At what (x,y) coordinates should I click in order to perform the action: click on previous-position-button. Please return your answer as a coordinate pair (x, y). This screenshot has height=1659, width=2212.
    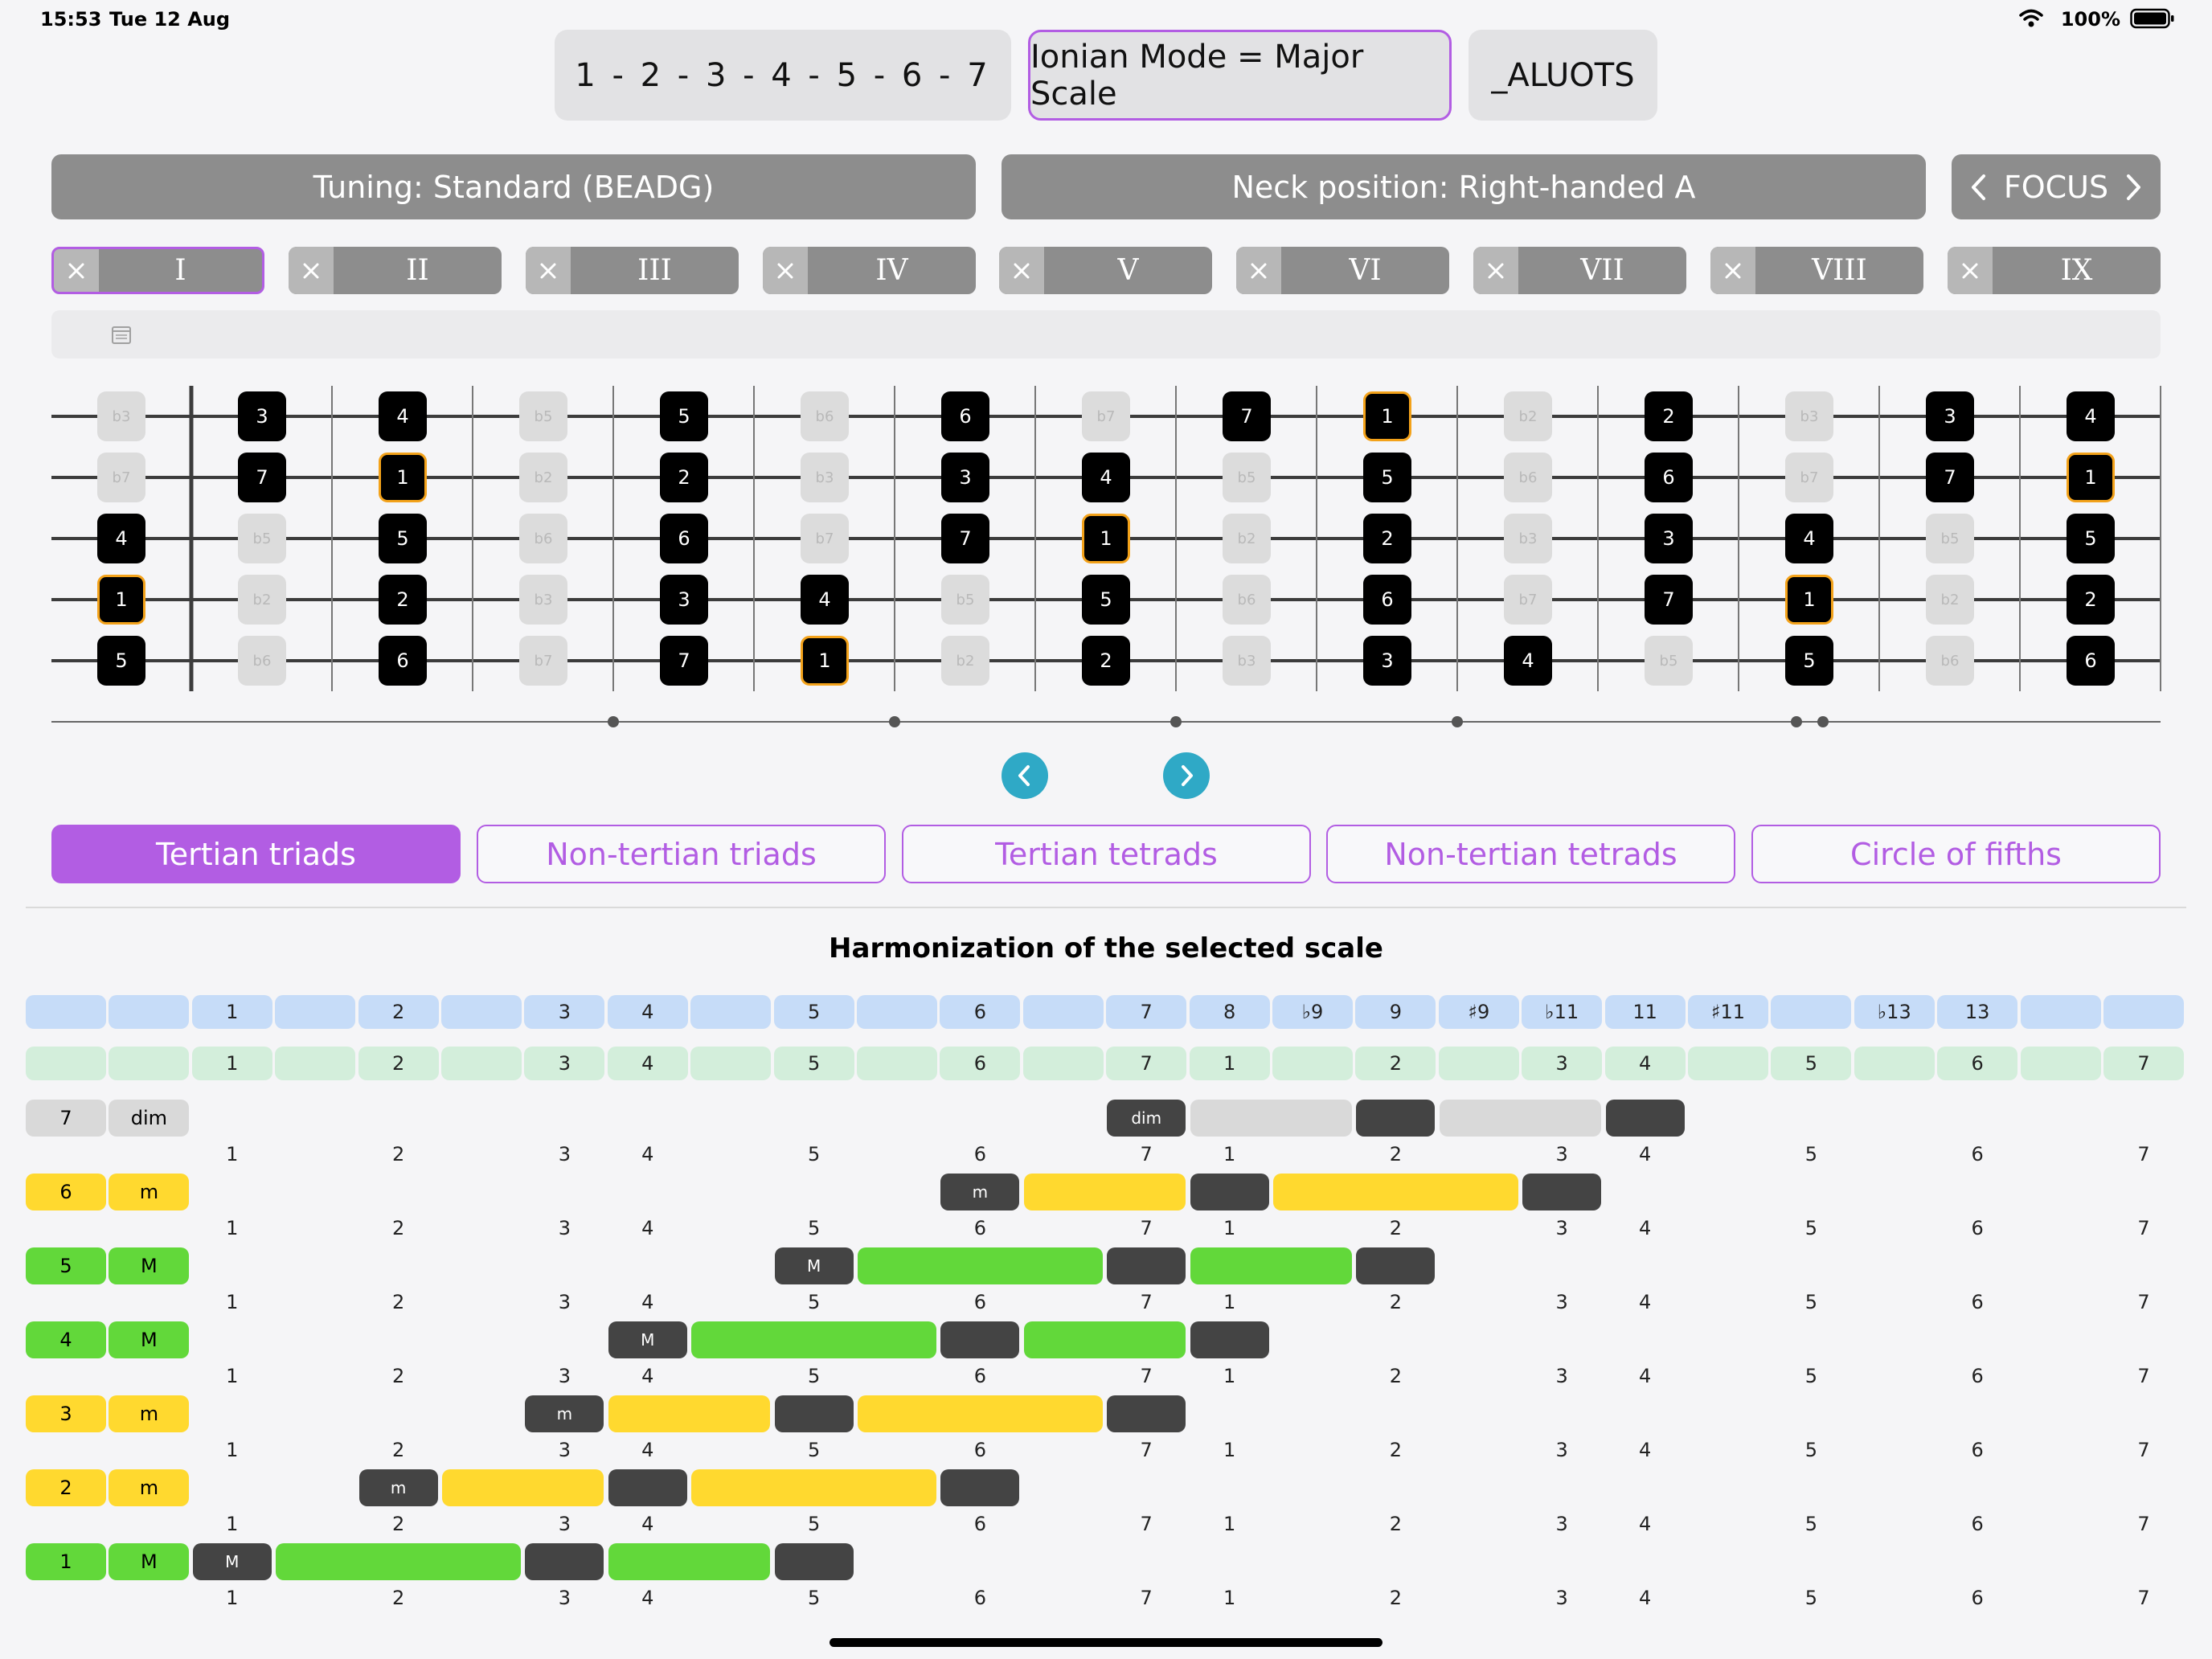
    Looking at the image, I should click on (1025, 775).